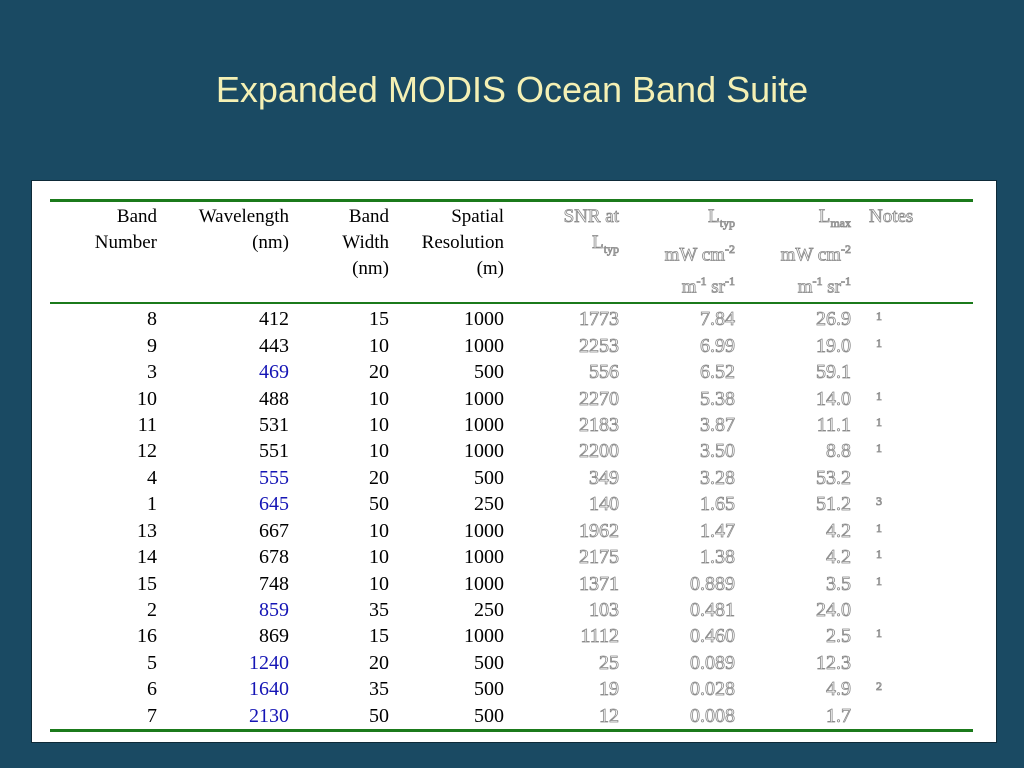 This screenshot has width=1024, height=768. I want to click on cell-ltyp: 5.38, so click(718, 398).